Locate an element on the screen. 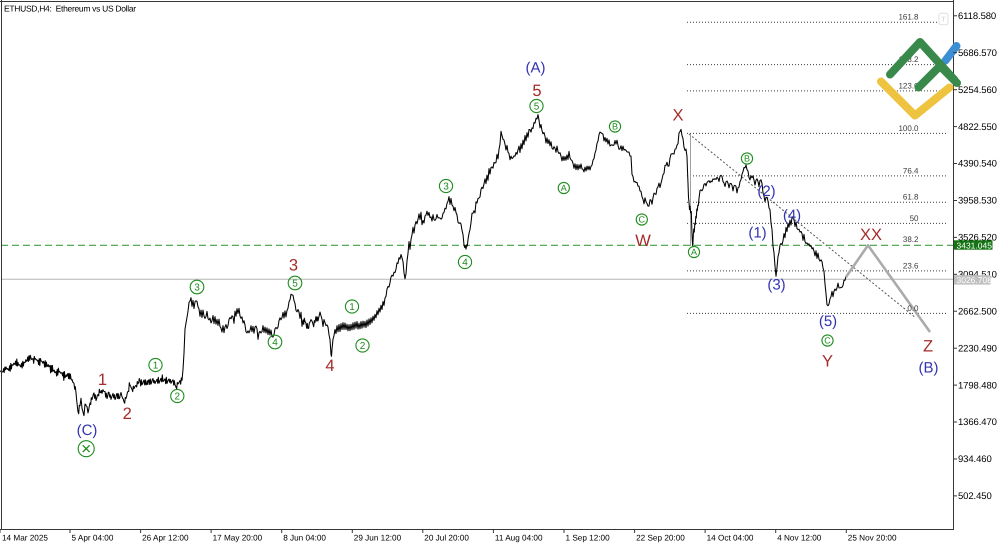 This screenshot has width=1000, height=545. svg-text: (1) is located at coordinates (757, 233).